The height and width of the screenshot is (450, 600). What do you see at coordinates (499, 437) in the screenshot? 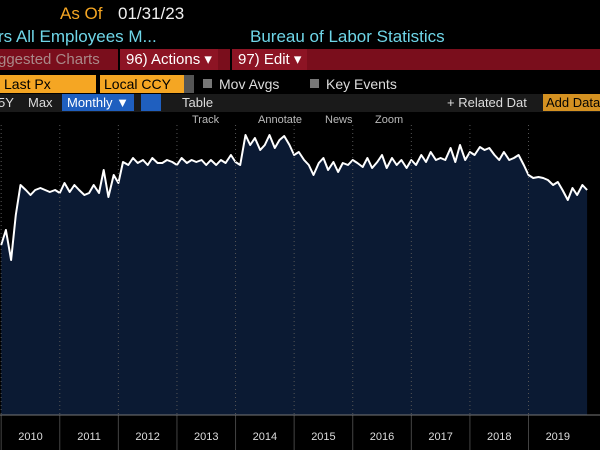
I see `x-tick-label: 2018` at bounding box center [499, 437].